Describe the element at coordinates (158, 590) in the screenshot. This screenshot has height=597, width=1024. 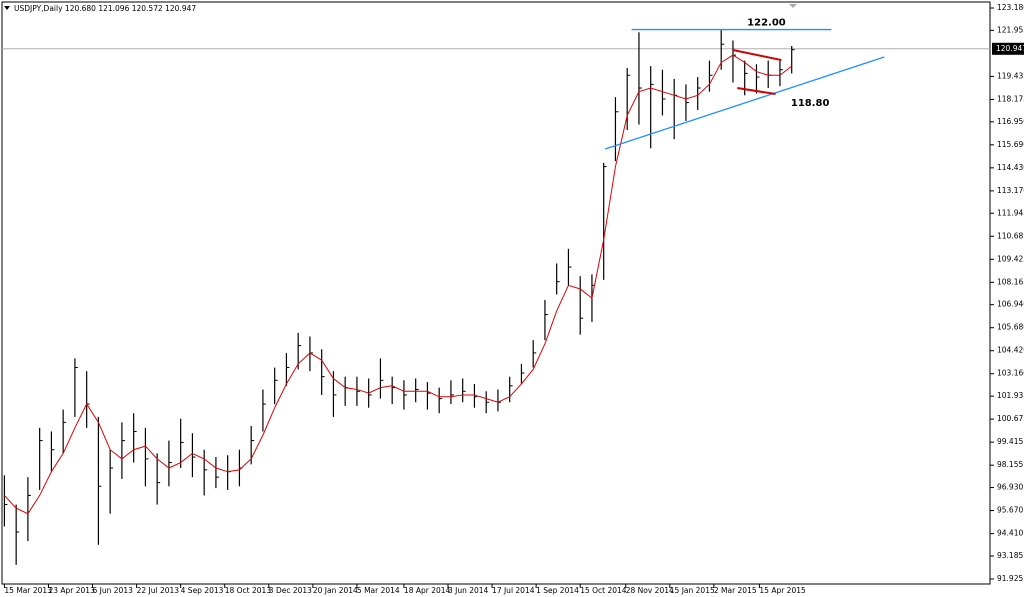
I see `x-tick-label: 22 Jul 2013` at that location.